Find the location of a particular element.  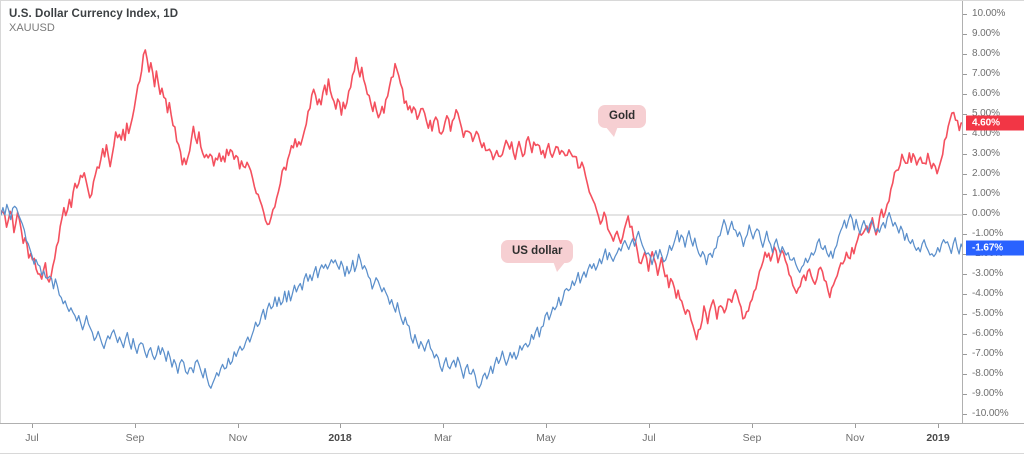

price-axis-tick-label: -7.00% is located at coordinates (988, 353).